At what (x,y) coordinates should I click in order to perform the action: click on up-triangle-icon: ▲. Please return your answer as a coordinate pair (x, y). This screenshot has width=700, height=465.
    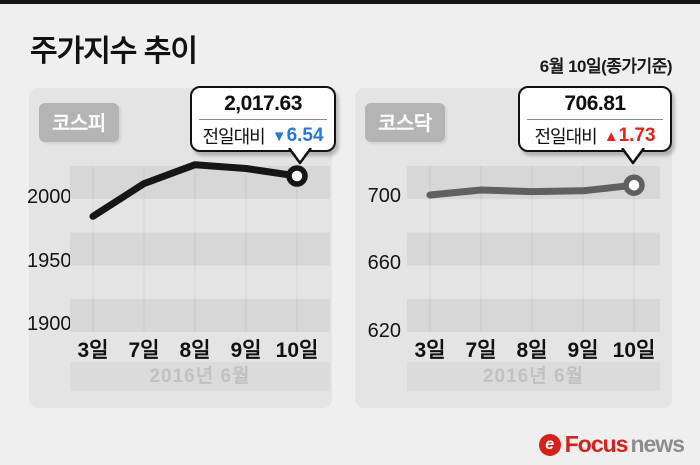
    Looking at the image, I should click on (611, 136).